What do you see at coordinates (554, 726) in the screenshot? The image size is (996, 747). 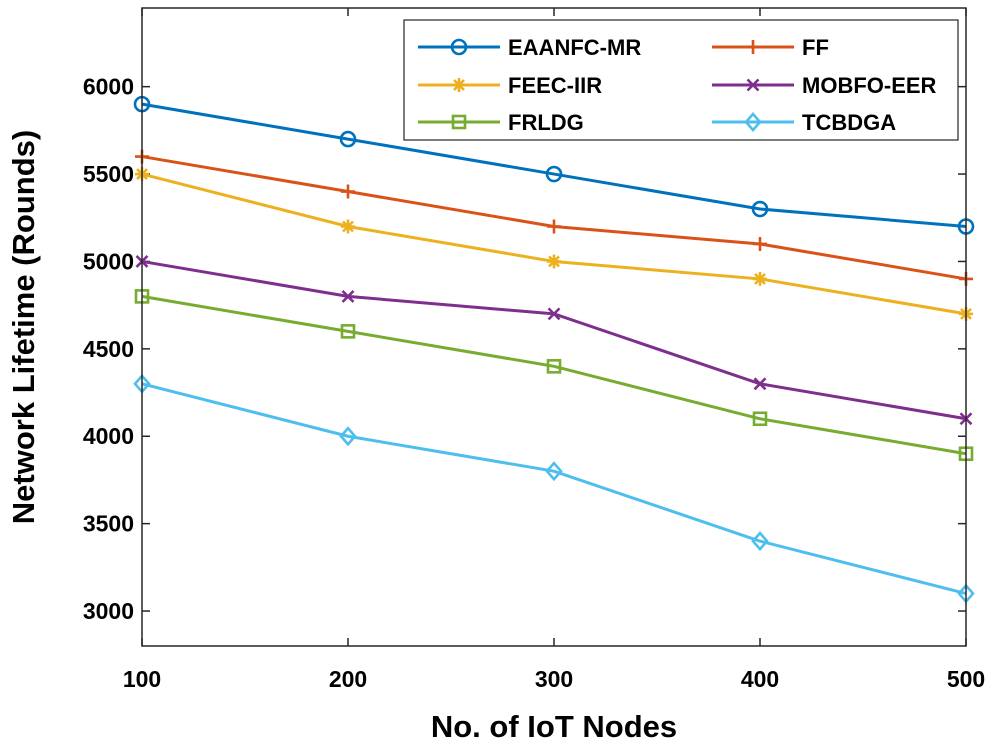 I see `x-axis-title: No. of IoT Nodes` at bounding box center [554, 726].